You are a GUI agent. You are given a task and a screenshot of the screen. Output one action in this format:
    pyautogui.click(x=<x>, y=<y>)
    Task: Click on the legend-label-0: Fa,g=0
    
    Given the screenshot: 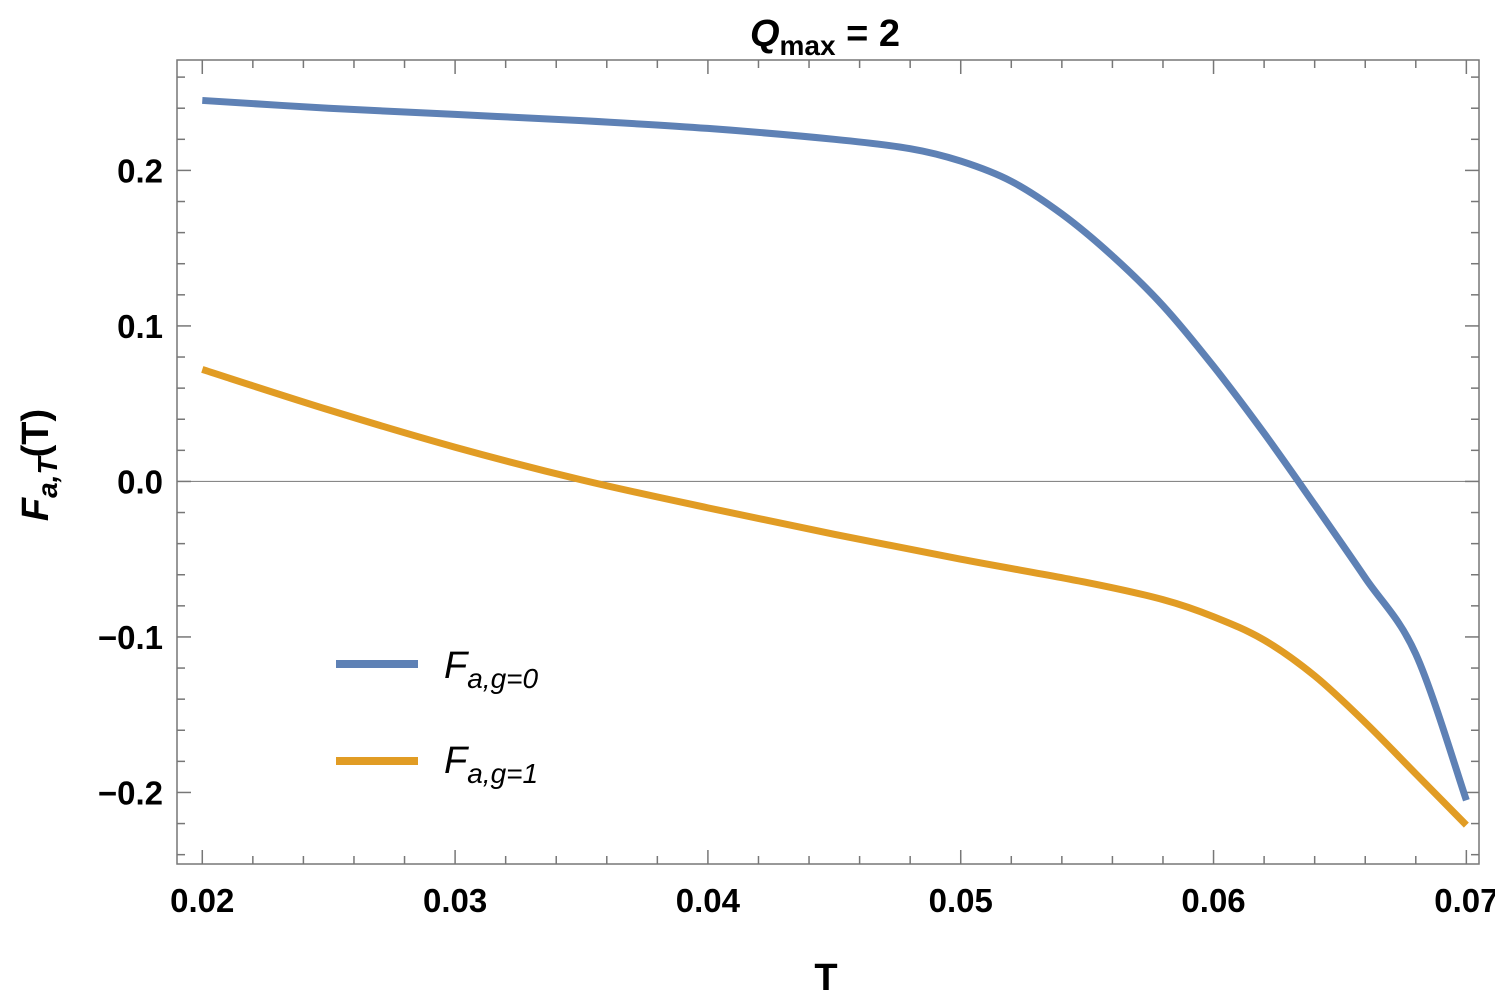 What is the action you would take?
    pyautogui.click(x=491, y=669)
    